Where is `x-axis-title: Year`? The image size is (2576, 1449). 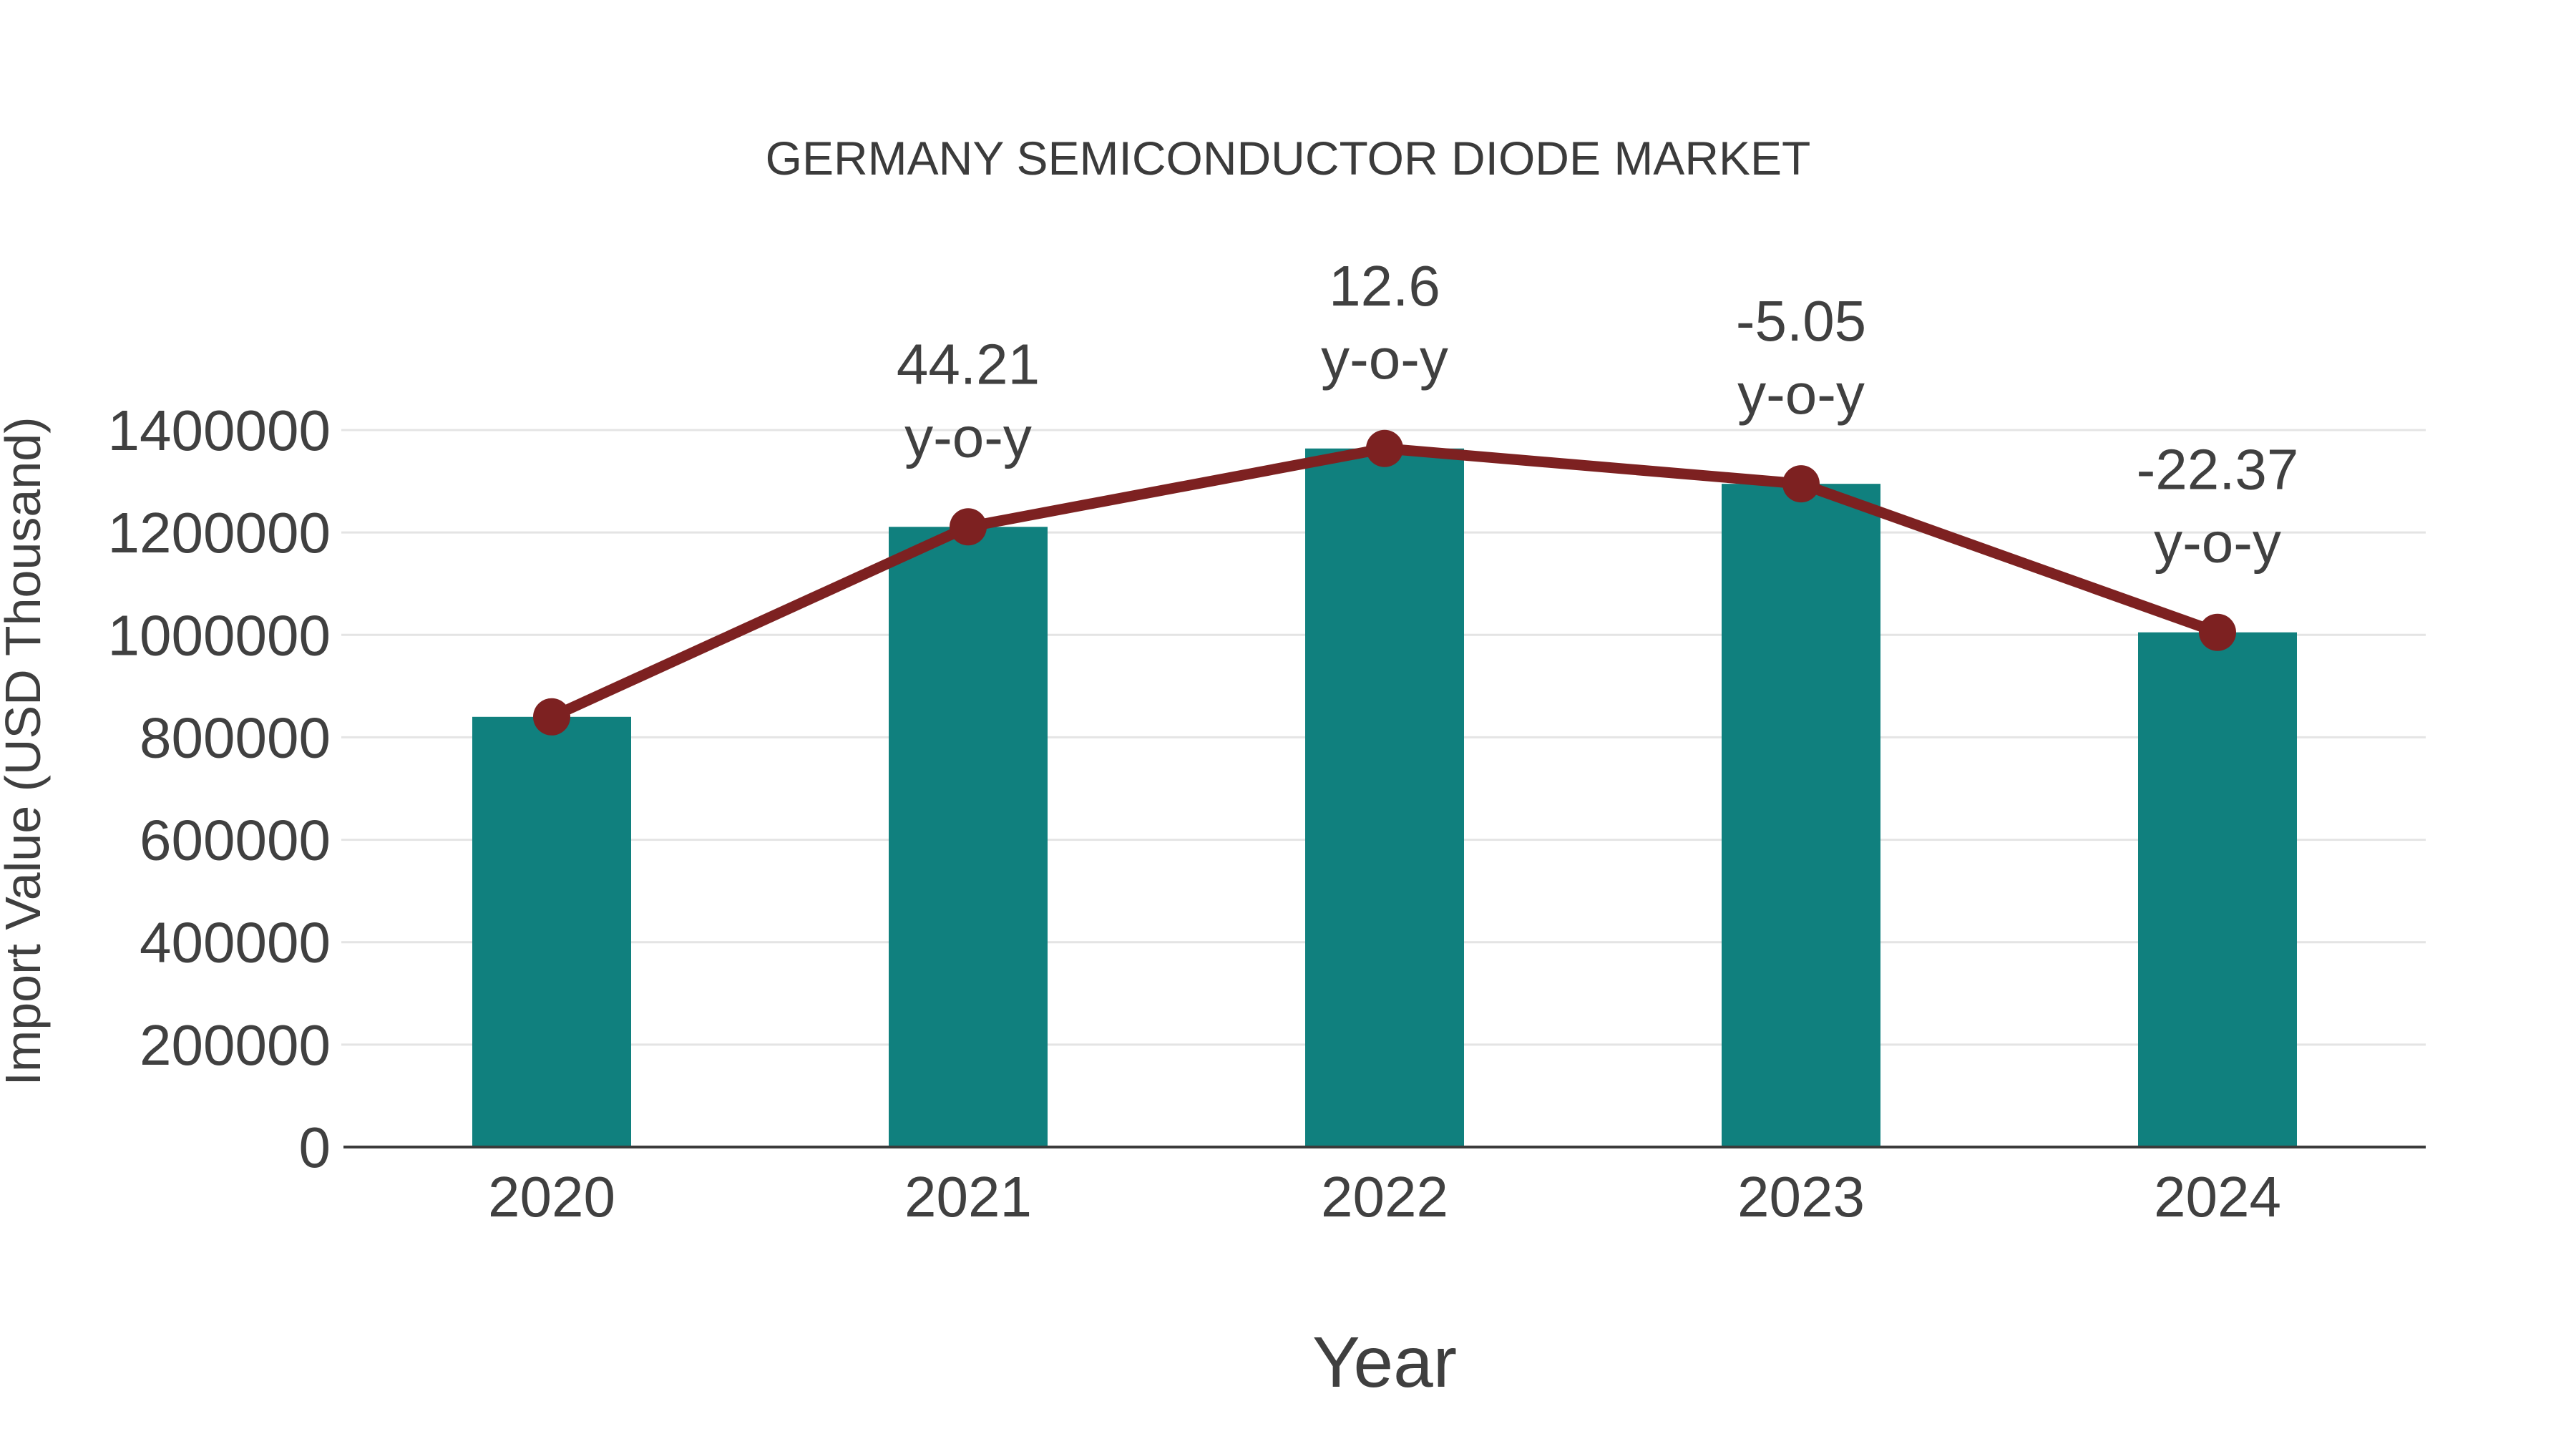 x-axis-title: Year is located at coordinates (1384, 1362).